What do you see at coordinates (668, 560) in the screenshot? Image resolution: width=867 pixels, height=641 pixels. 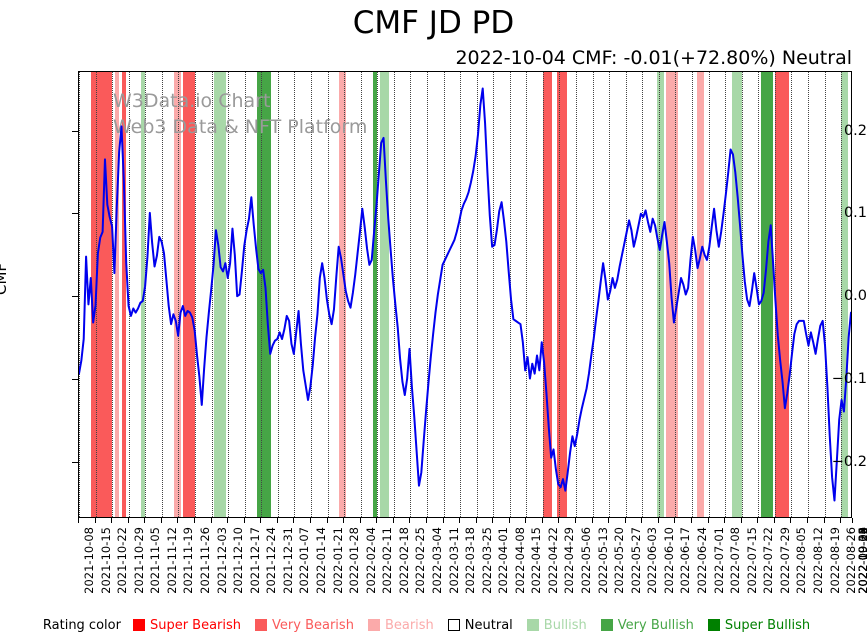 I see `x-tick-label: 2022-06-10` at bounding box center [668, 560].